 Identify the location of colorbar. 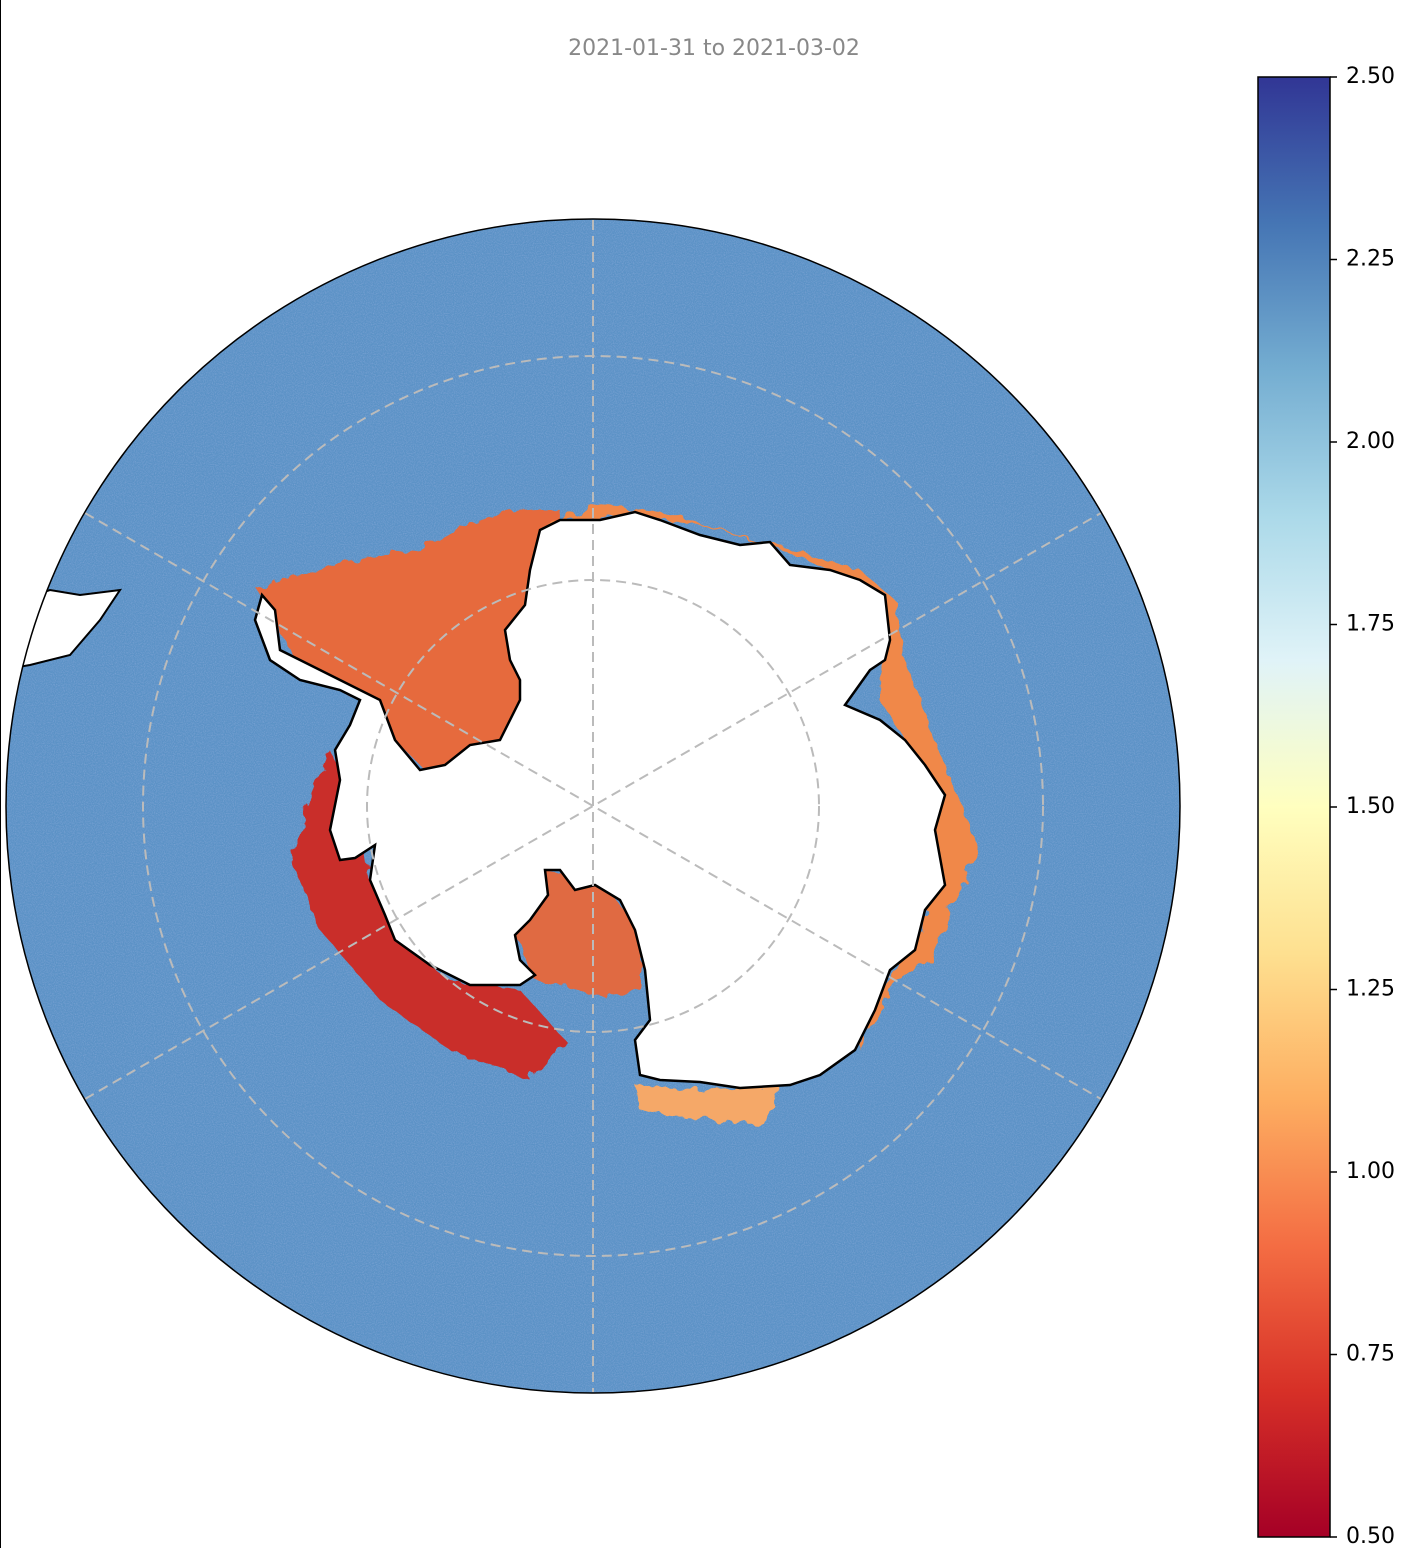
(1294, 807).